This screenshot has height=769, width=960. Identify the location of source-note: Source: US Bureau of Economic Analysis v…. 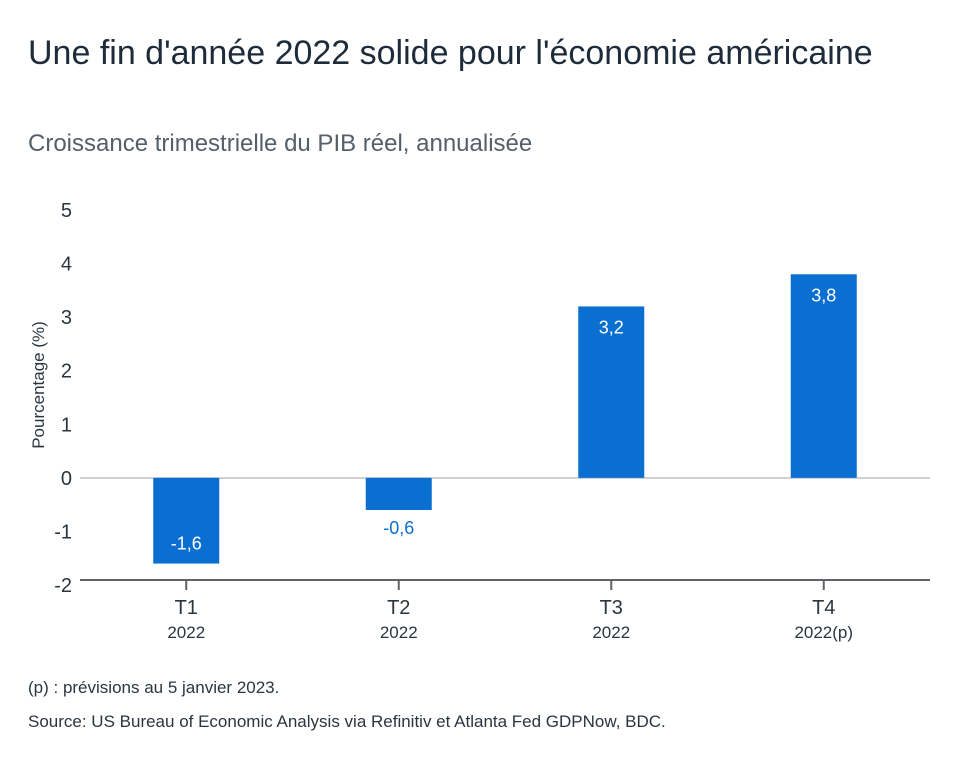
(347, 721).